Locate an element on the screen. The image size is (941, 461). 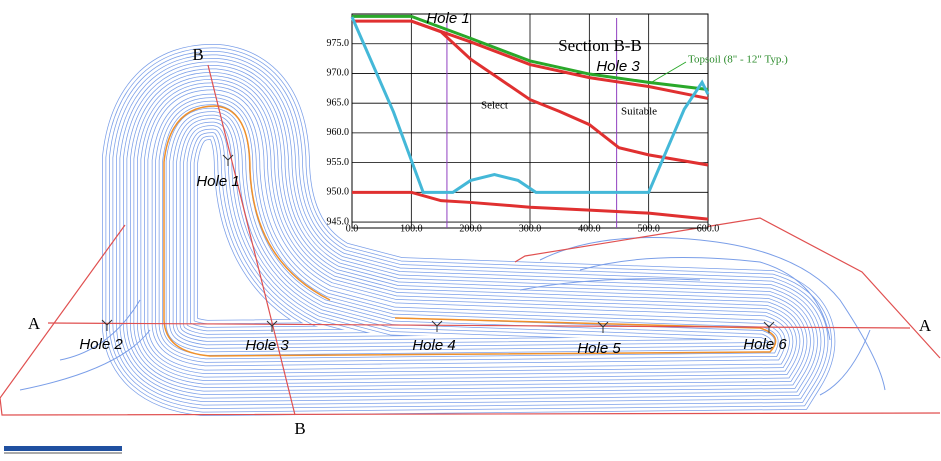
section-line-b is located at coordinates (251, 240).